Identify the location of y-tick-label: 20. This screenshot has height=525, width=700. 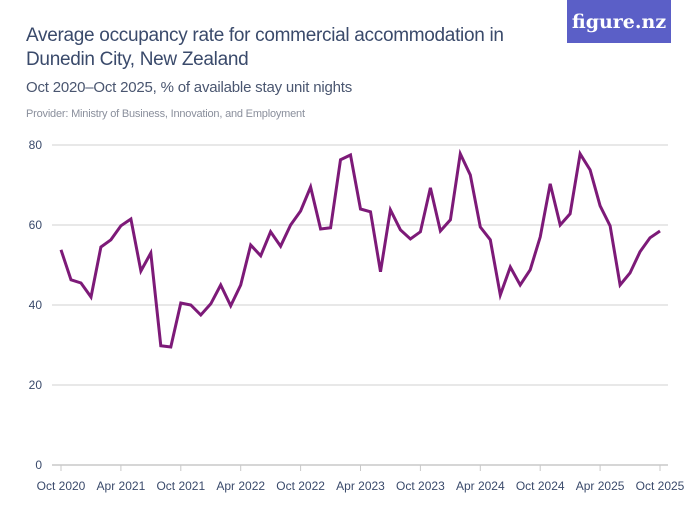
(36, 385).